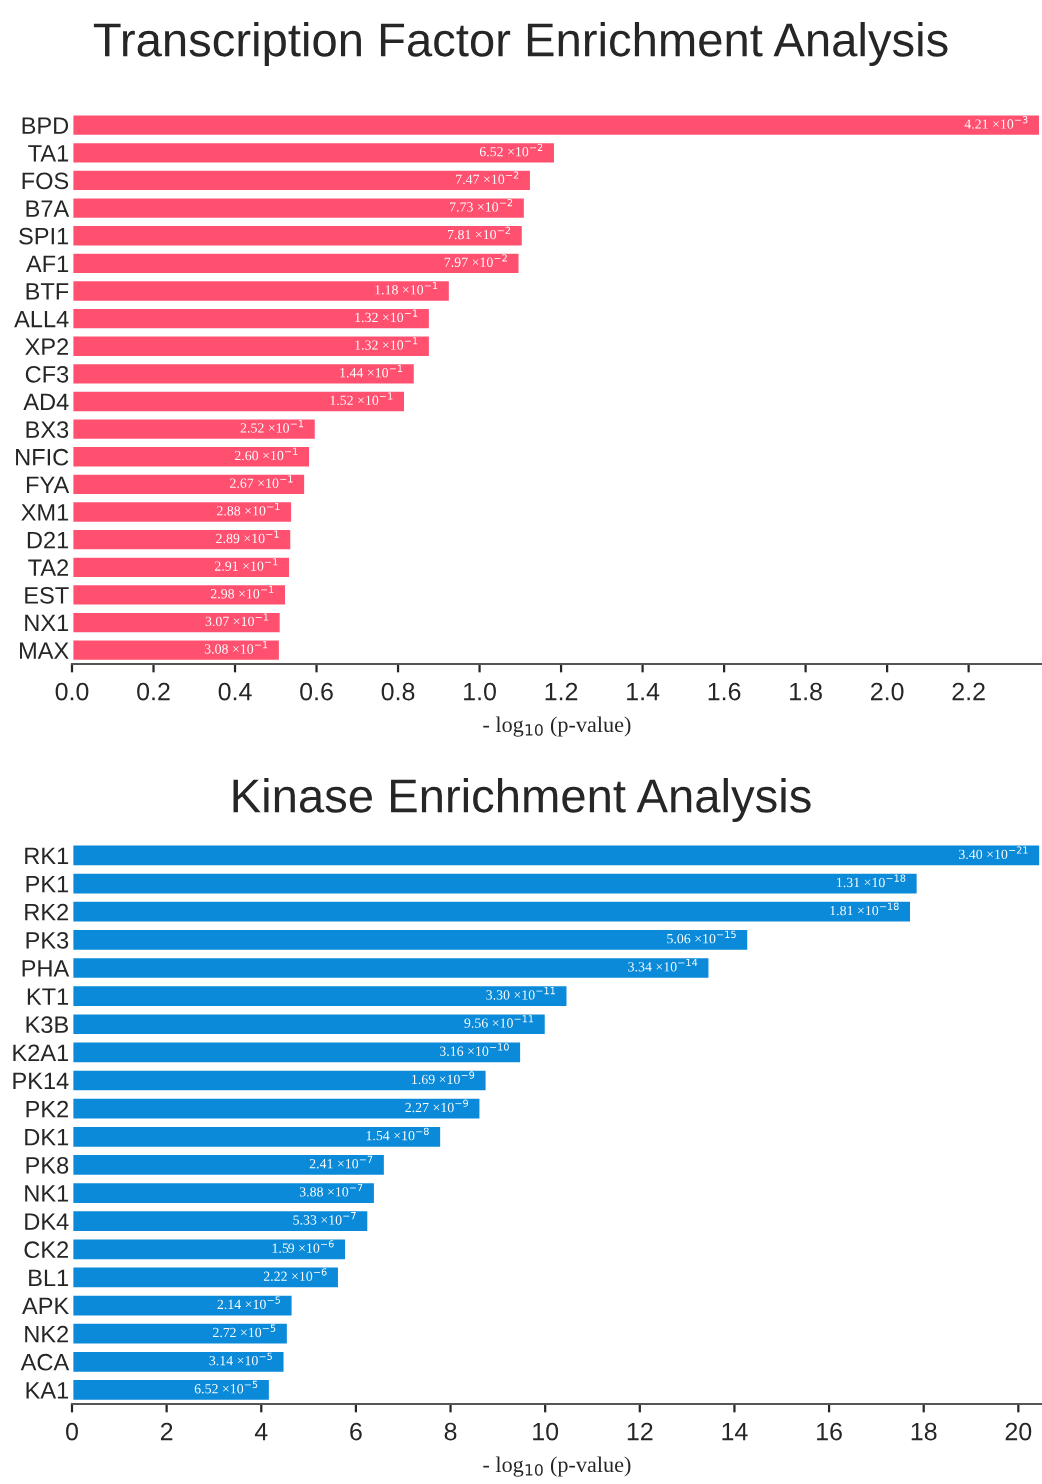 The image size is (1042, 1484). Describe the element at coordinates (47, 623) in the screenshot. I see `y-tick-label: NX1` at that location.